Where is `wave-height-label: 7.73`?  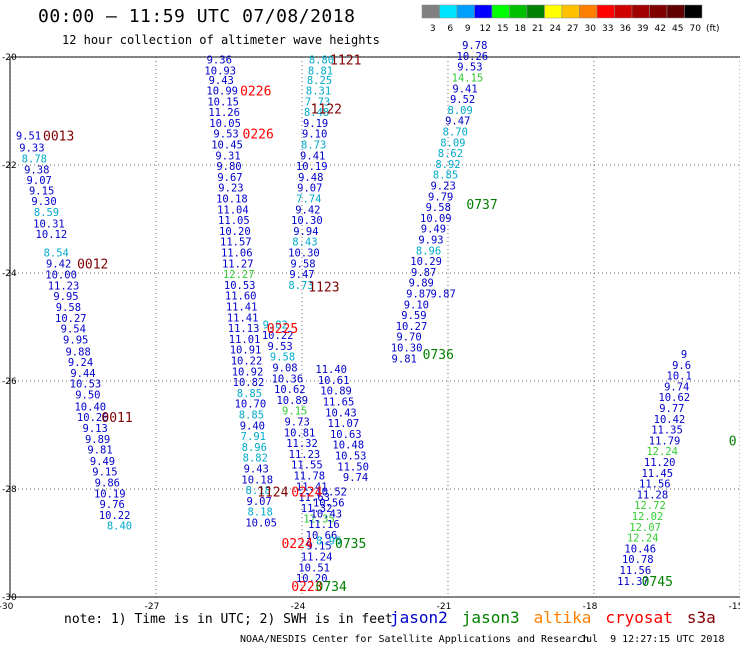
wave-height-label: 7.73 is located at coordinates (317, 102).